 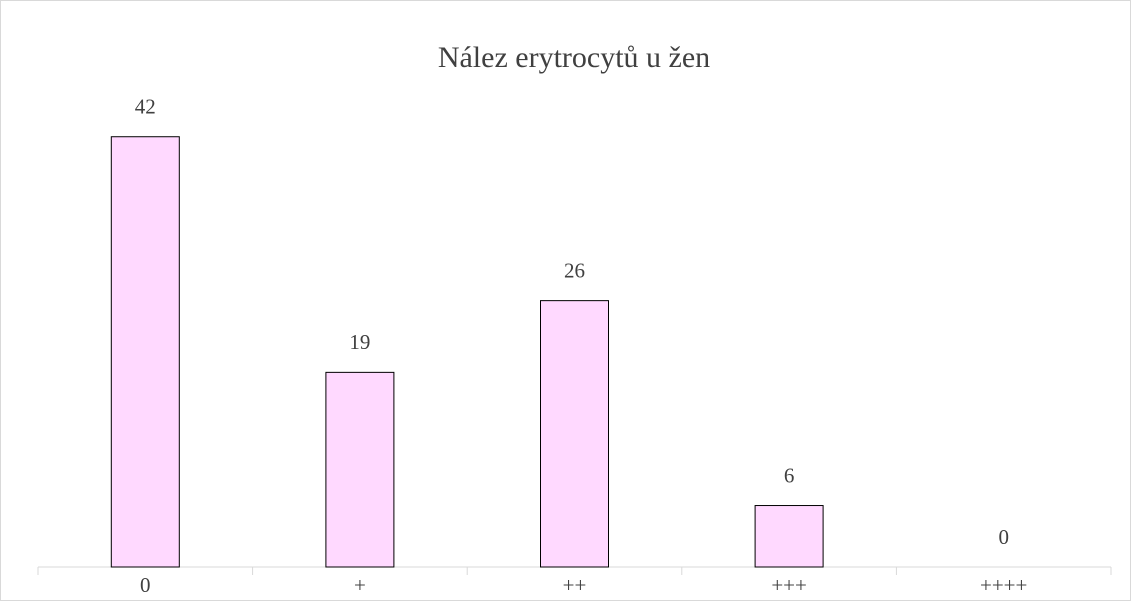 What do you see at coordinates (1003, 585) in the screenshot?
I see `x-tick-label: ++++` at bounding box center [1003, 585].